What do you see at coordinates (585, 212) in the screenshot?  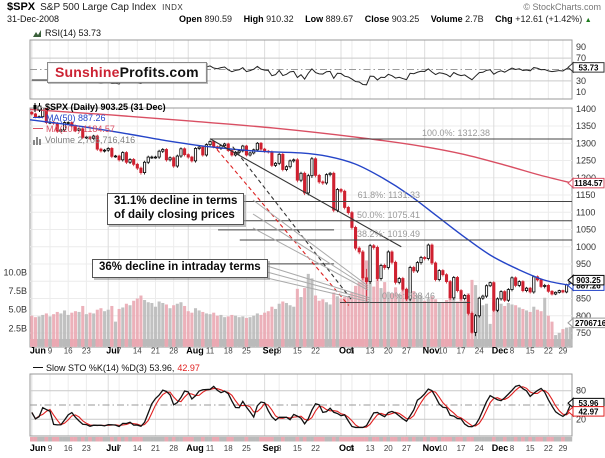 I see `svg-text: 1100` at bounding box center [585, 212].